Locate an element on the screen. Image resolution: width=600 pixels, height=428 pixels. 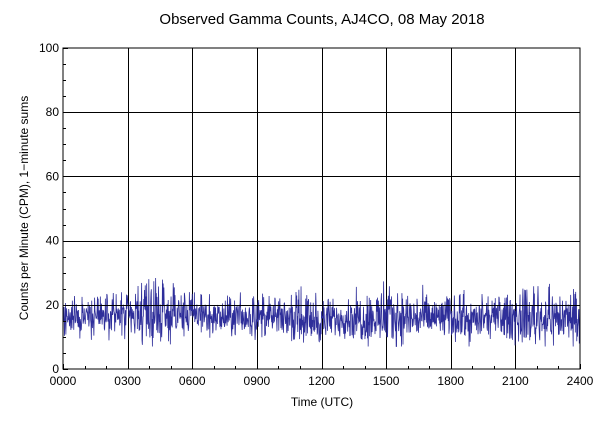
series-layer is located at coordinates (321, 312).